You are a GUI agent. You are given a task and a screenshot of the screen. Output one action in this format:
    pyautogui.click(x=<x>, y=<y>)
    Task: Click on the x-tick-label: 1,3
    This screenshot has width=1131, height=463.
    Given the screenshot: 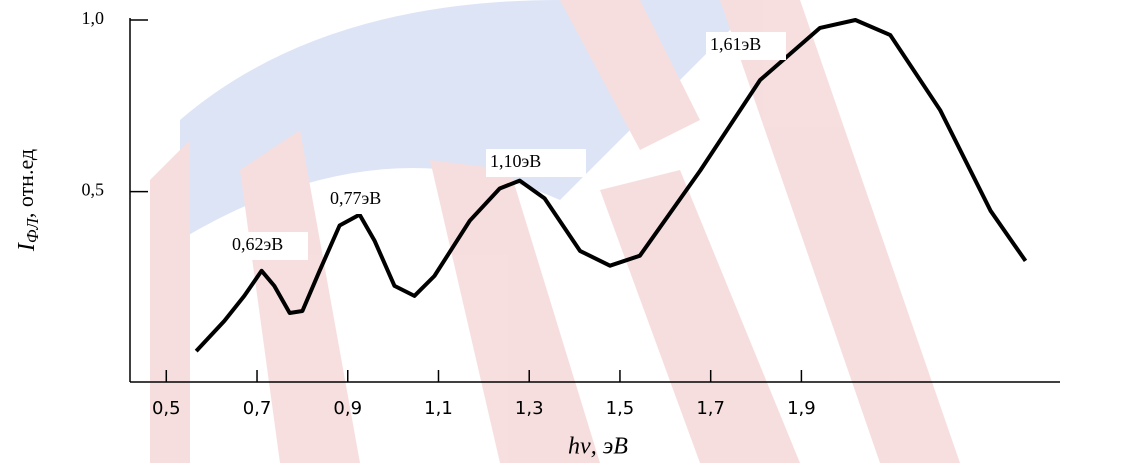 What is the action you would take?
    pyautogui.click(x=529, y=408)
    